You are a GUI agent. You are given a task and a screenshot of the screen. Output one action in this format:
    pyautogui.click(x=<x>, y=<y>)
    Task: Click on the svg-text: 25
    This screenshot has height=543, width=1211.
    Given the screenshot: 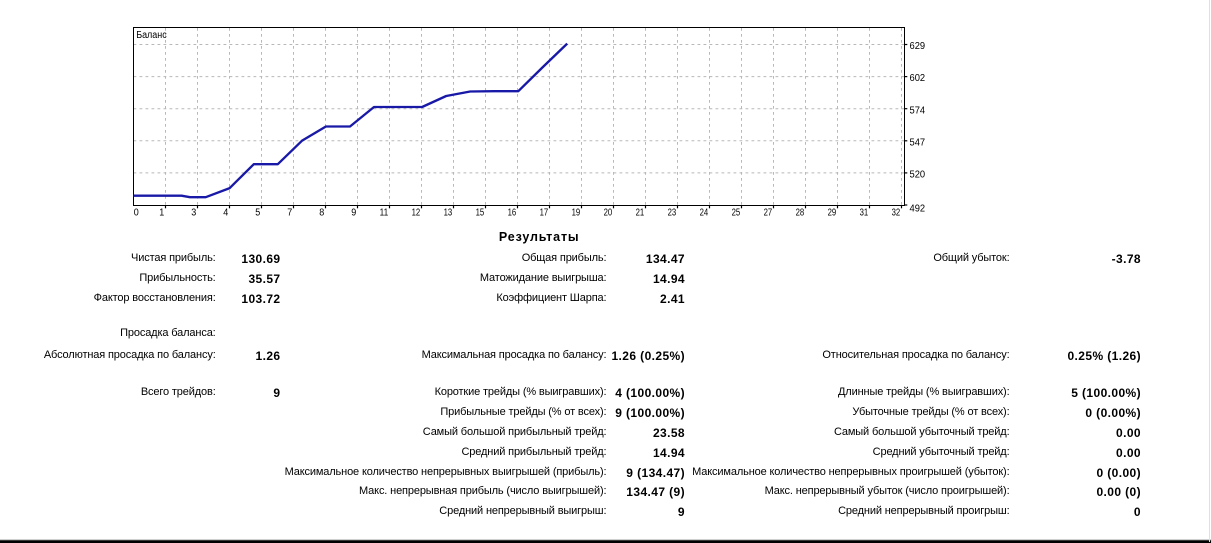 What is the action you would take?
    pyautogui.click(x=736, y=212)
    